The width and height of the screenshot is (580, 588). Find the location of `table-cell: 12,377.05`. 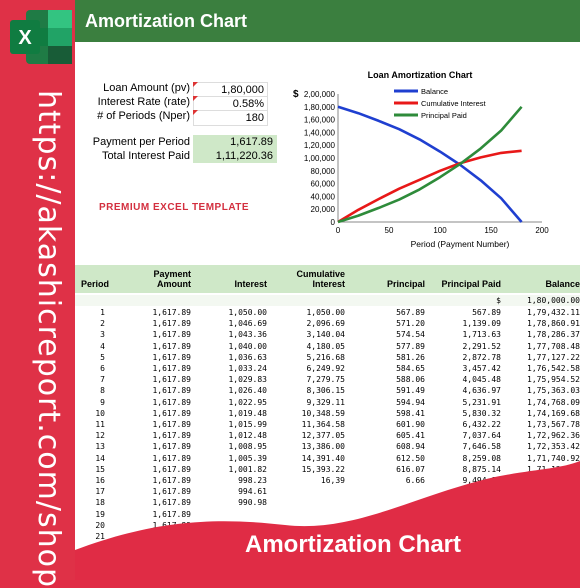

table-cell: 12,377.05 is located at coordinates (323, 436).